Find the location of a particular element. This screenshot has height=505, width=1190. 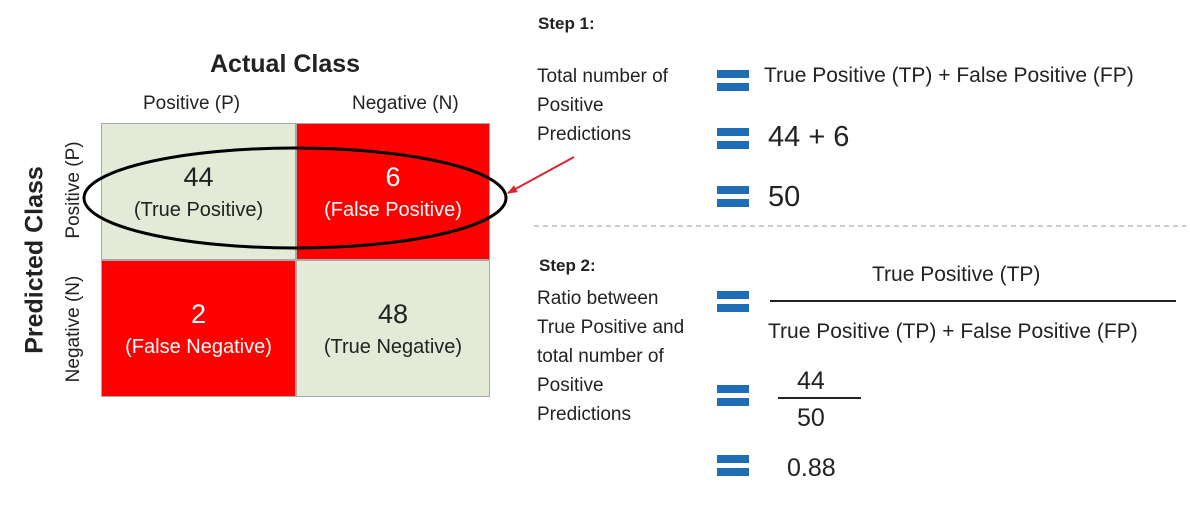

step2-value-fraction-bar is located at coordinates (819, 398).